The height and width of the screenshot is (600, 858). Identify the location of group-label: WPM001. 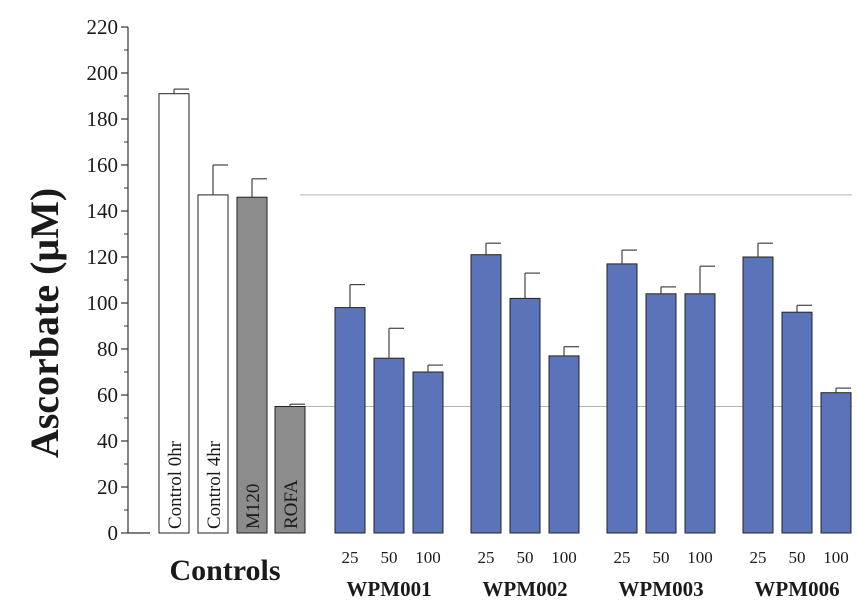
(388, 588).